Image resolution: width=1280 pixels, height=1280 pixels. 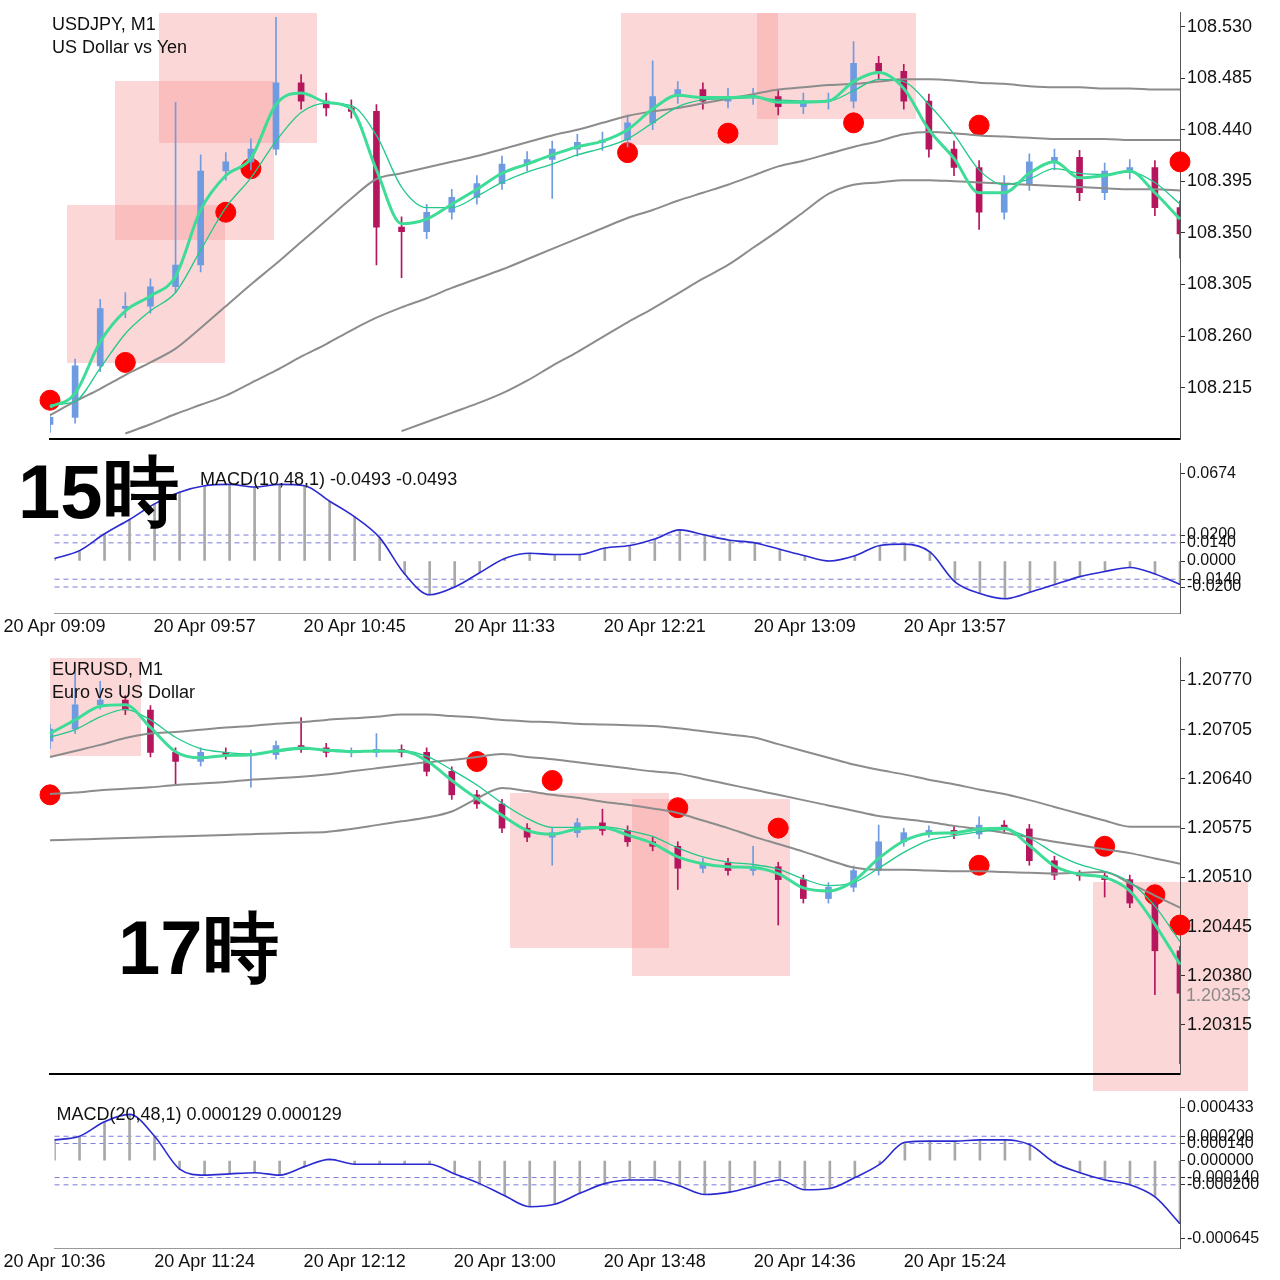 I want to click on y-tick-label: 108.260, so click(x=1220, y=335).